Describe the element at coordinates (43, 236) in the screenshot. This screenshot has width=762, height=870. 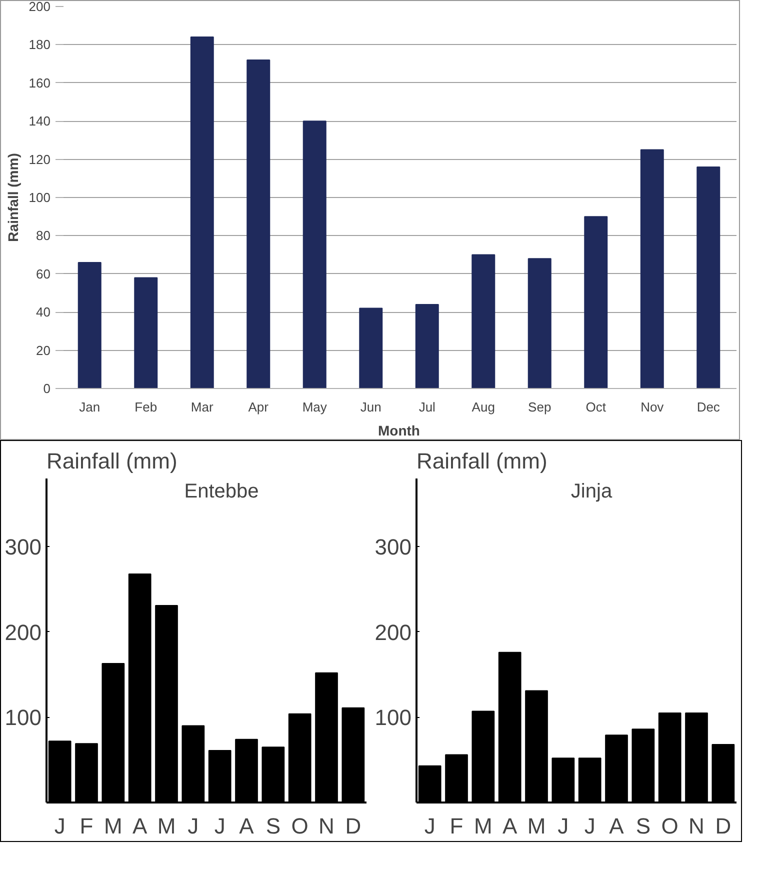
I see `y-tick-label: 80` at that location.